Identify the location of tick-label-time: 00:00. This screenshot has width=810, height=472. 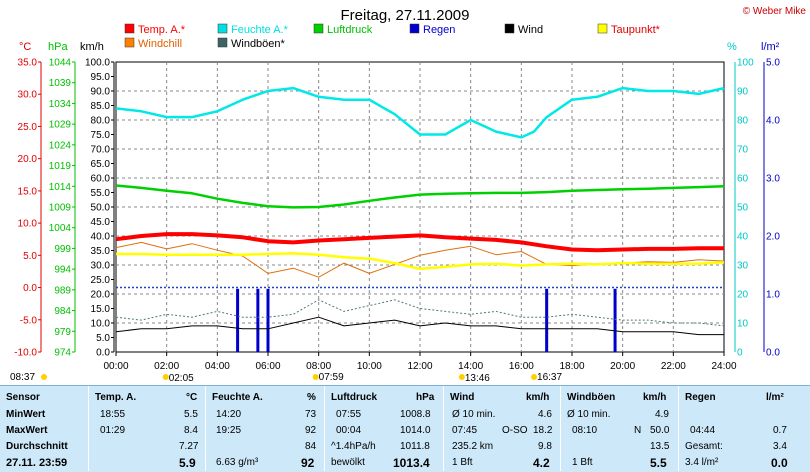
(115, 366).